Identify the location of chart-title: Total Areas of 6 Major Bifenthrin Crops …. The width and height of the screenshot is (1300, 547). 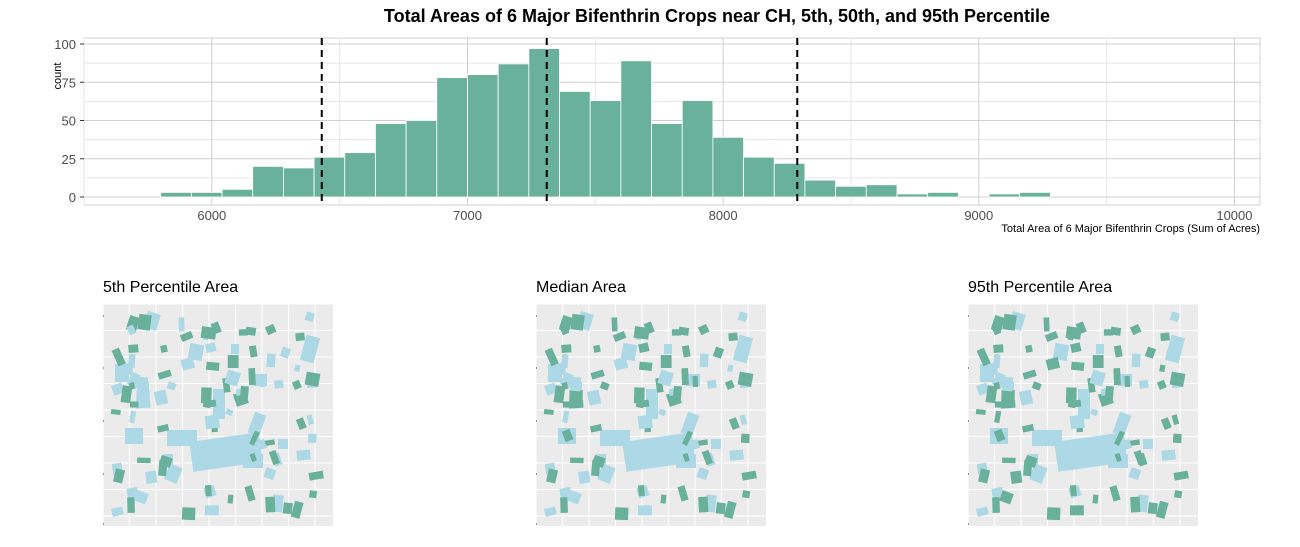
(717, 16).